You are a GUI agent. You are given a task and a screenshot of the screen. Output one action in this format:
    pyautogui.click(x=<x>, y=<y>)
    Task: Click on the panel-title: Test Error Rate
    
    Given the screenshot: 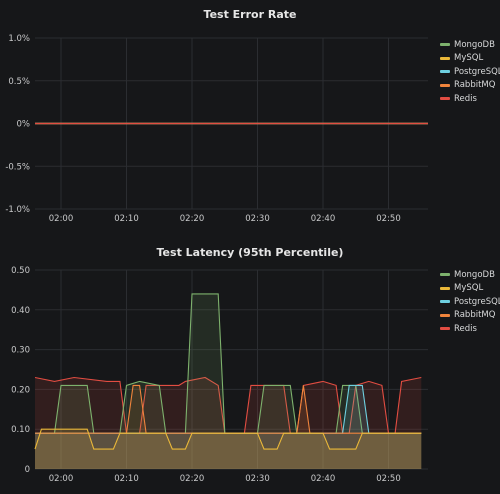 What is the action you would take?
    pyautogui.click(x=250, y=14)
    